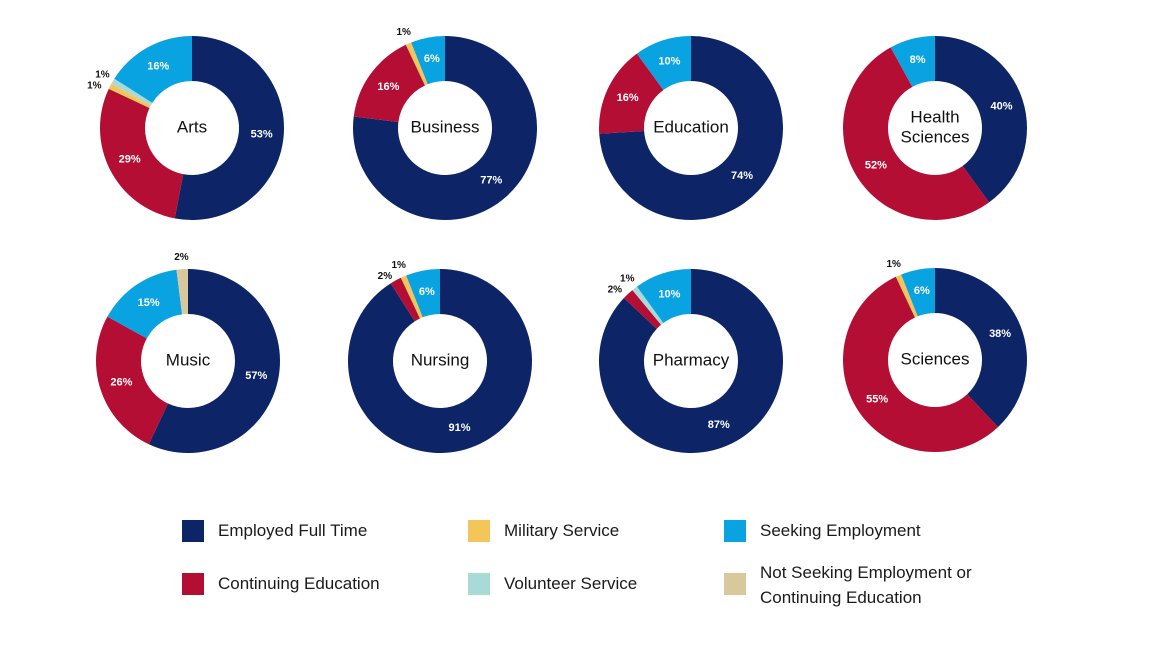  What do you see at coordinates (876, 165) in the screenshot?
I see `data-label-health-sciences-continuing-education: 52%` at bounding box center [876, 165].